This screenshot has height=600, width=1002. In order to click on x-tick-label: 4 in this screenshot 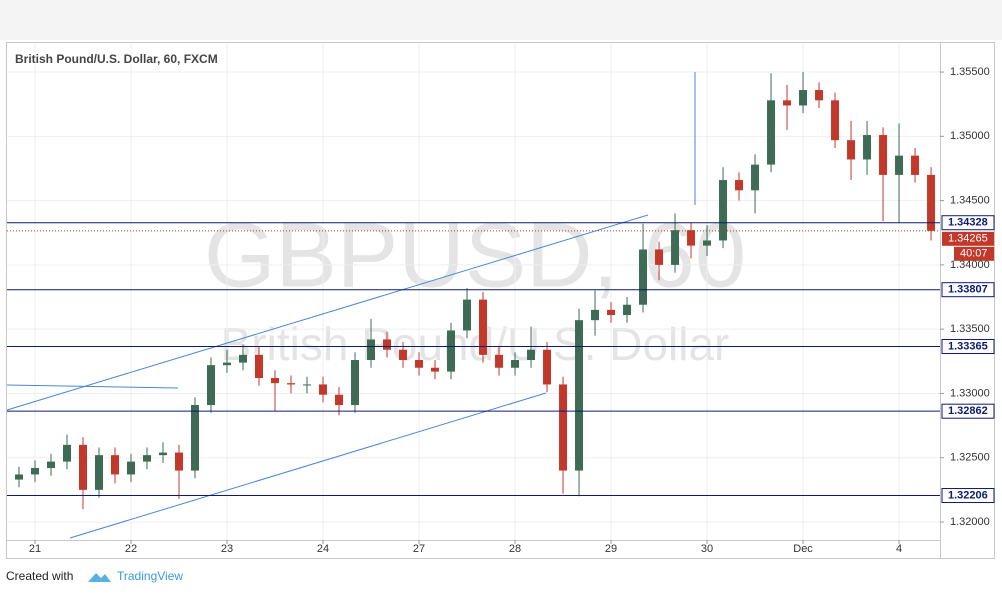, I will do `click(899, 549)`.